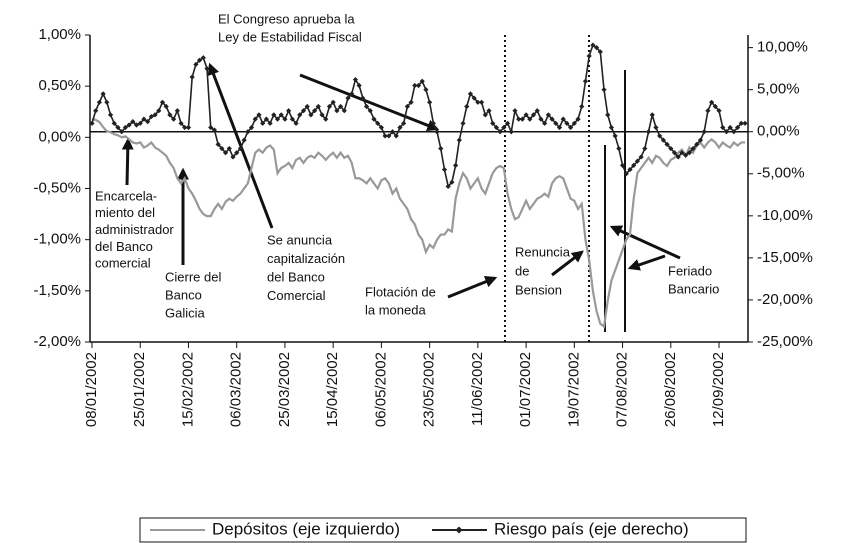  Describe the element at coordinates (125, 212) in the screenshot. I see `annotation: miento del` at that location.